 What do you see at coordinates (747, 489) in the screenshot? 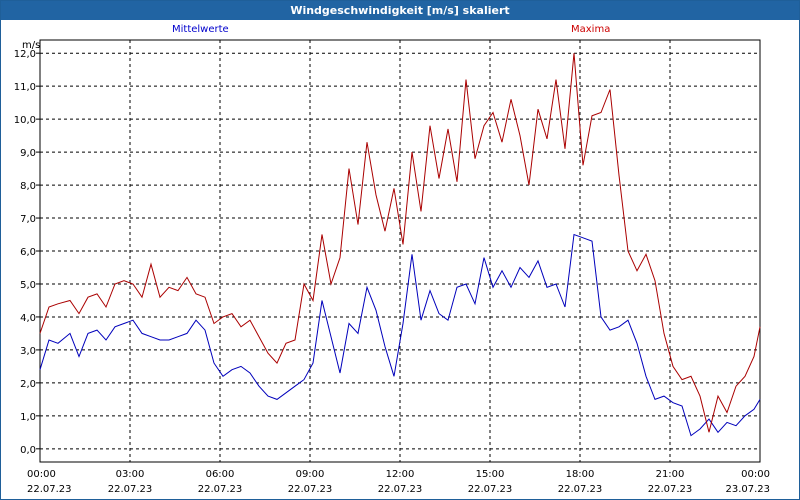
I see `x-tick-date: 23.07.23` at bounding box center [747, 489].